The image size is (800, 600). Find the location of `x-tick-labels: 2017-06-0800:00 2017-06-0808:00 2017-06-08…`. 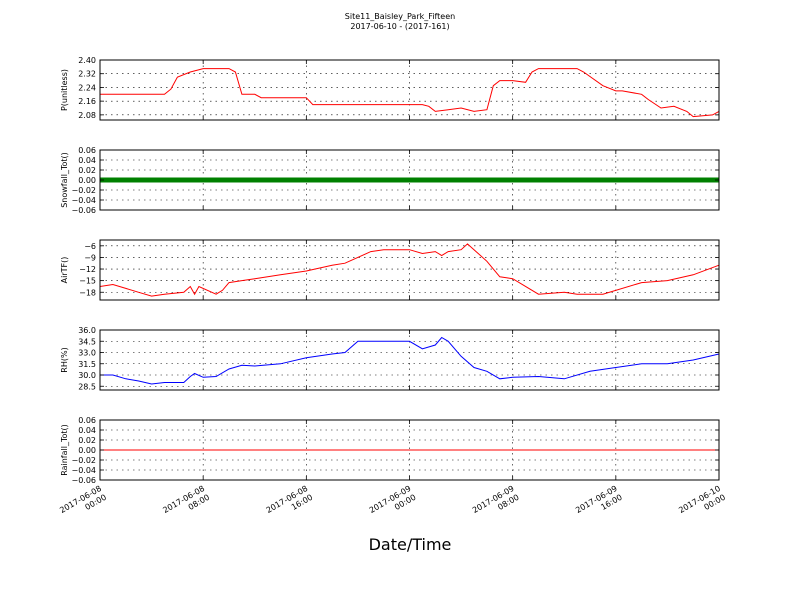

x-tick-labels: 2017-06-0800:00 2017-06-0808:00 2017-06-08… is located at coordinates (392, 504).